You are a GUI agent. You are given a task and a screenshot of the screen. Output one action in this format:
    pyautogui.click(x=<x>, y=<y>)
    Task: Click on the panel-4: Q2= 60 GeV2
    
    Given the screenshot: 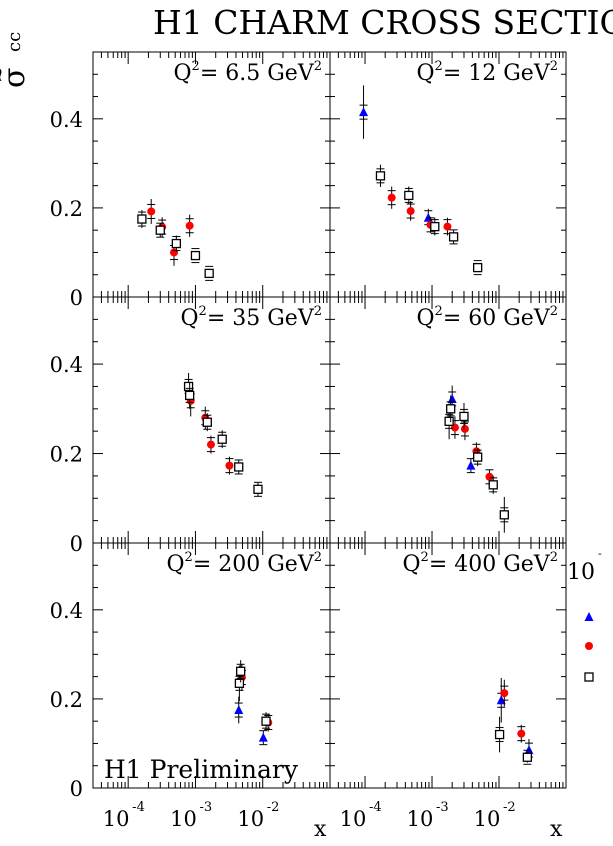 What is the action you would take?
    pyautogui.click(x=448, y=420)
    